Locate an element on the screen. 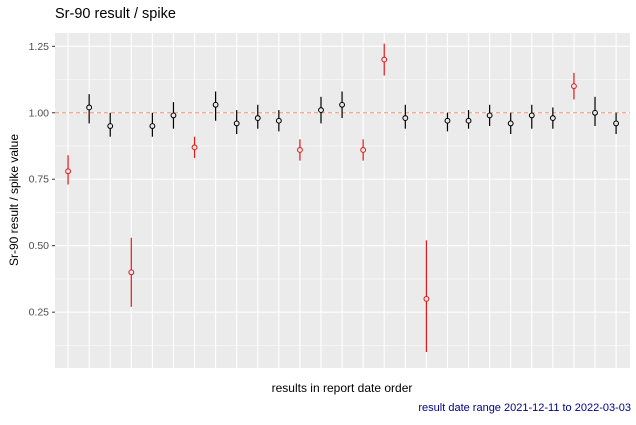  y-tick-label: 0.25 is located at coordinates (39, 313).